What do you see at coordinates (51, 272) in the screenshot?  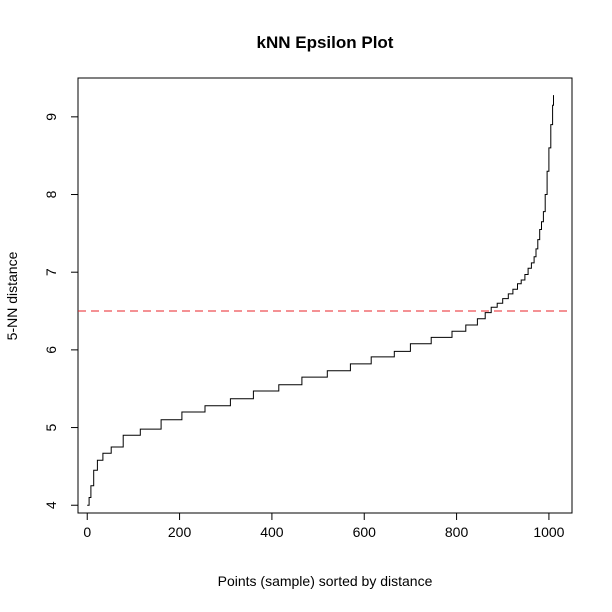 I see `y-tick-label: 7` at bounding box center [51, 272].